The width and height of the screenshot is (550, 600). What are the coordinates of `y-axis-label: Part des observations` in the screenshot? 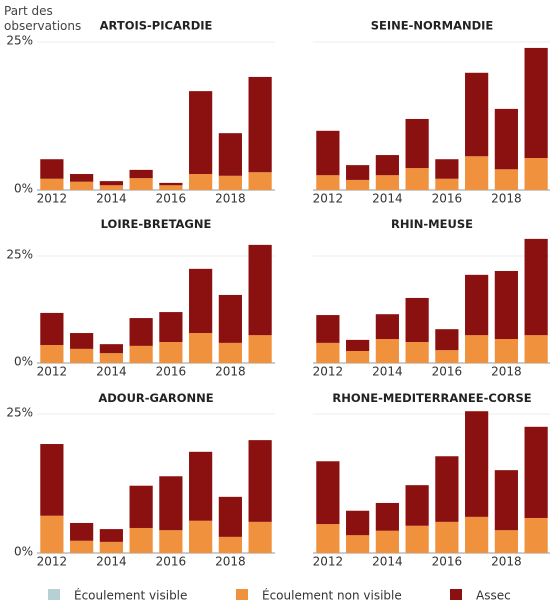 It's located at (43, 18).